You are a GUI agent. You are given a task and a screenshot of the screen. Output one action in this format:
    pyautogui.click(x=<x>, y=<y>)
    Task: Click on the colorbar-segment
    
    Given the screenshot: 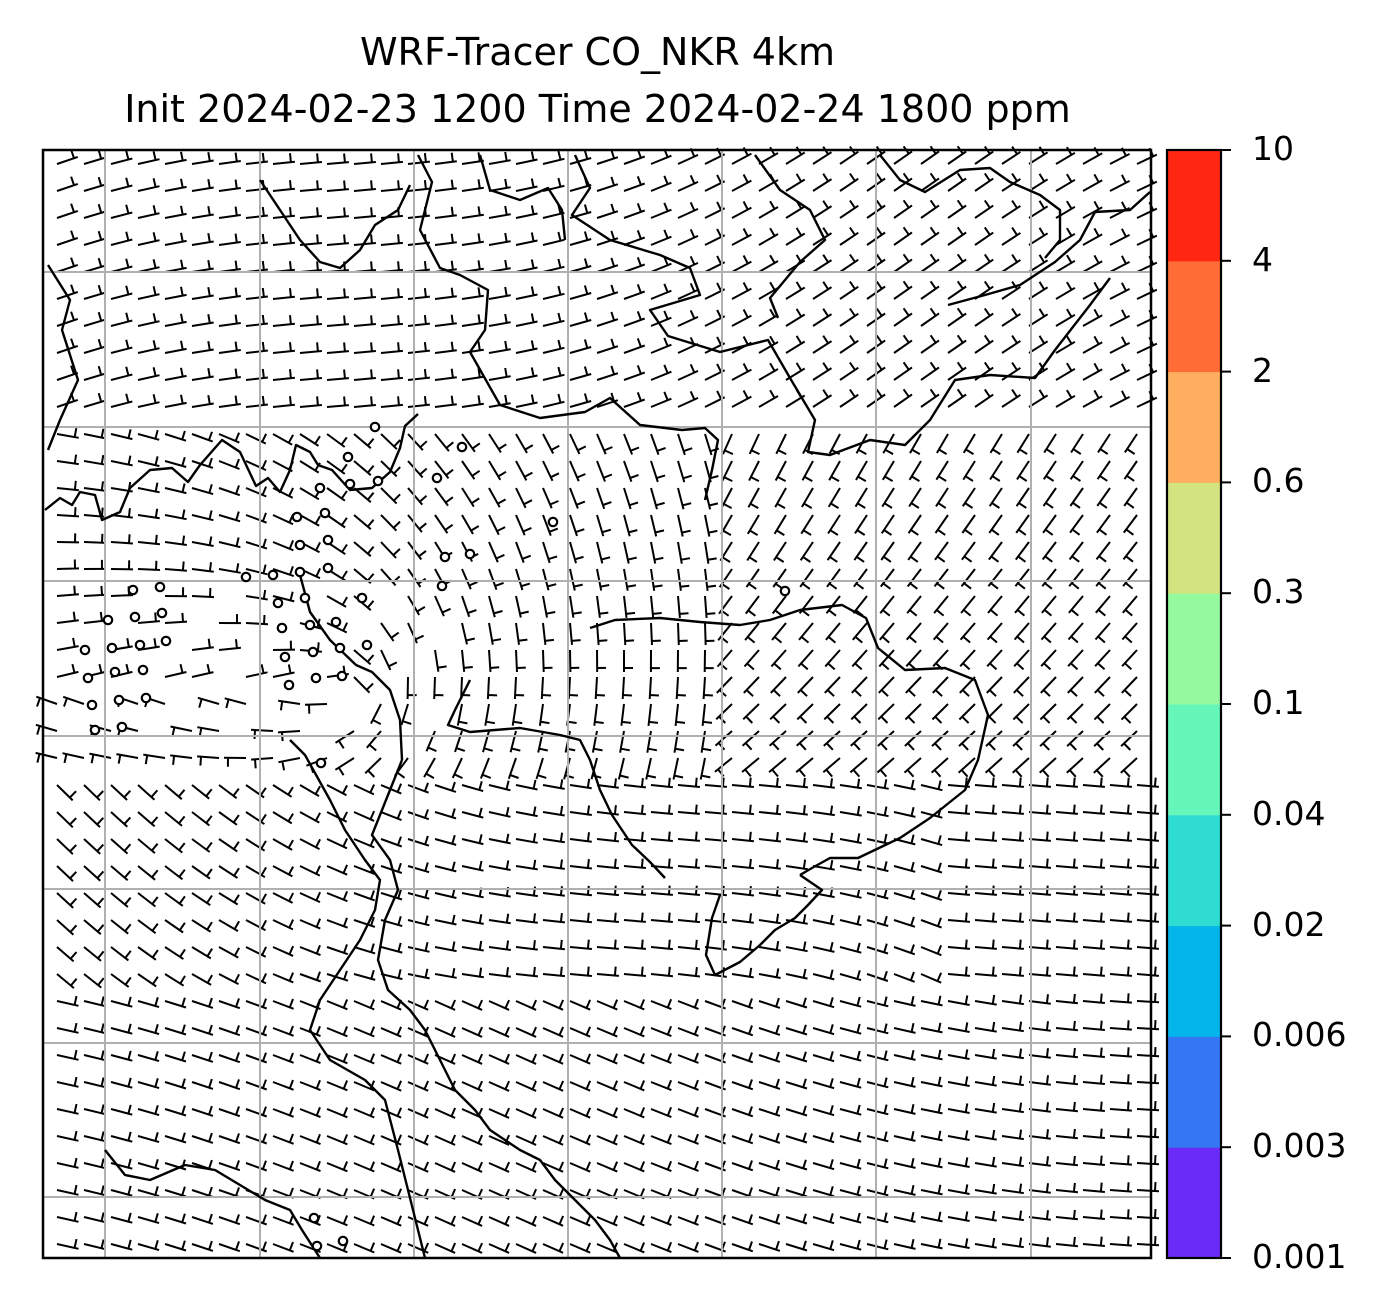 What is the action you would take?
    pyautogui.click(x=1194, y=981)
    